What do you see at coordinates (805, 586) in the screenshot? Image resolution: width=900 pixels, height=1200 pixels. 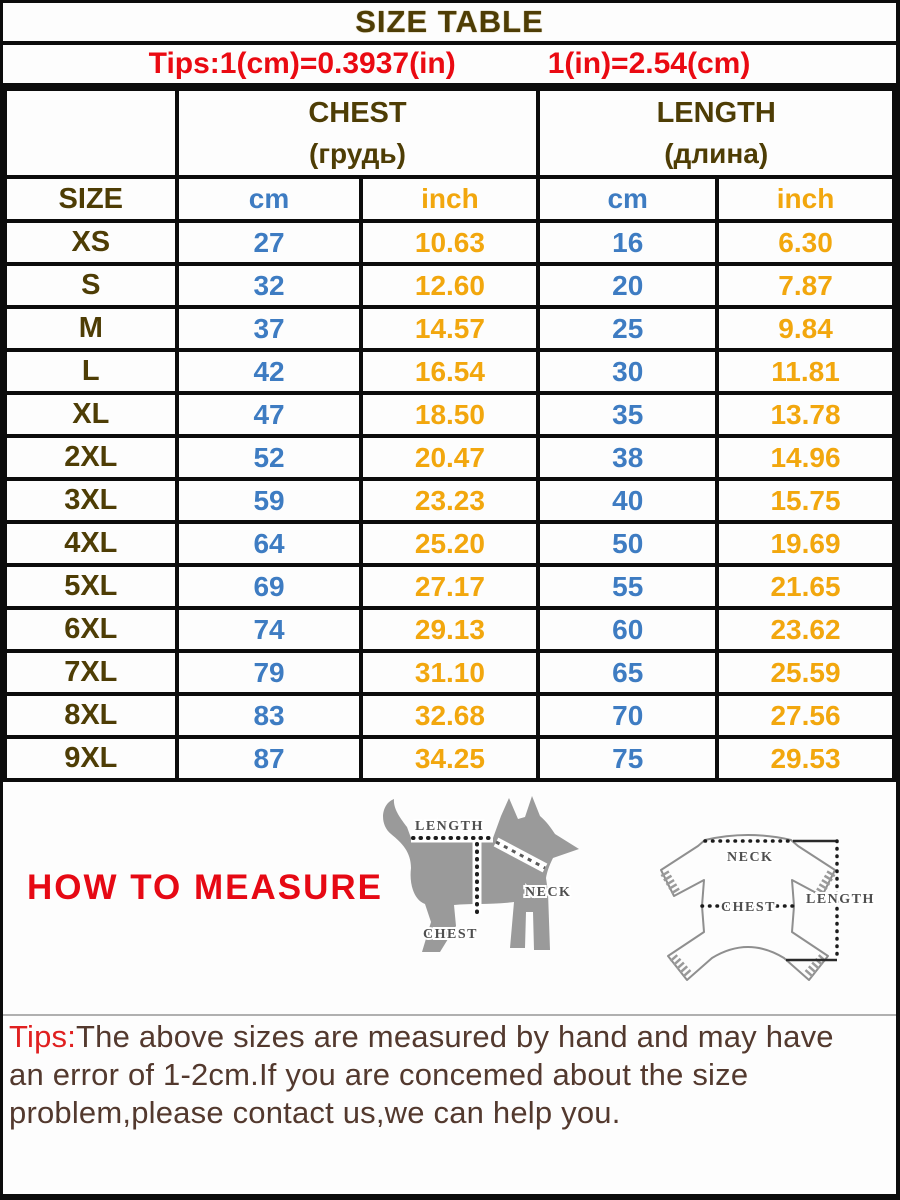 I see `length-inch-value: 21.65` at bounding box center [805, 586].